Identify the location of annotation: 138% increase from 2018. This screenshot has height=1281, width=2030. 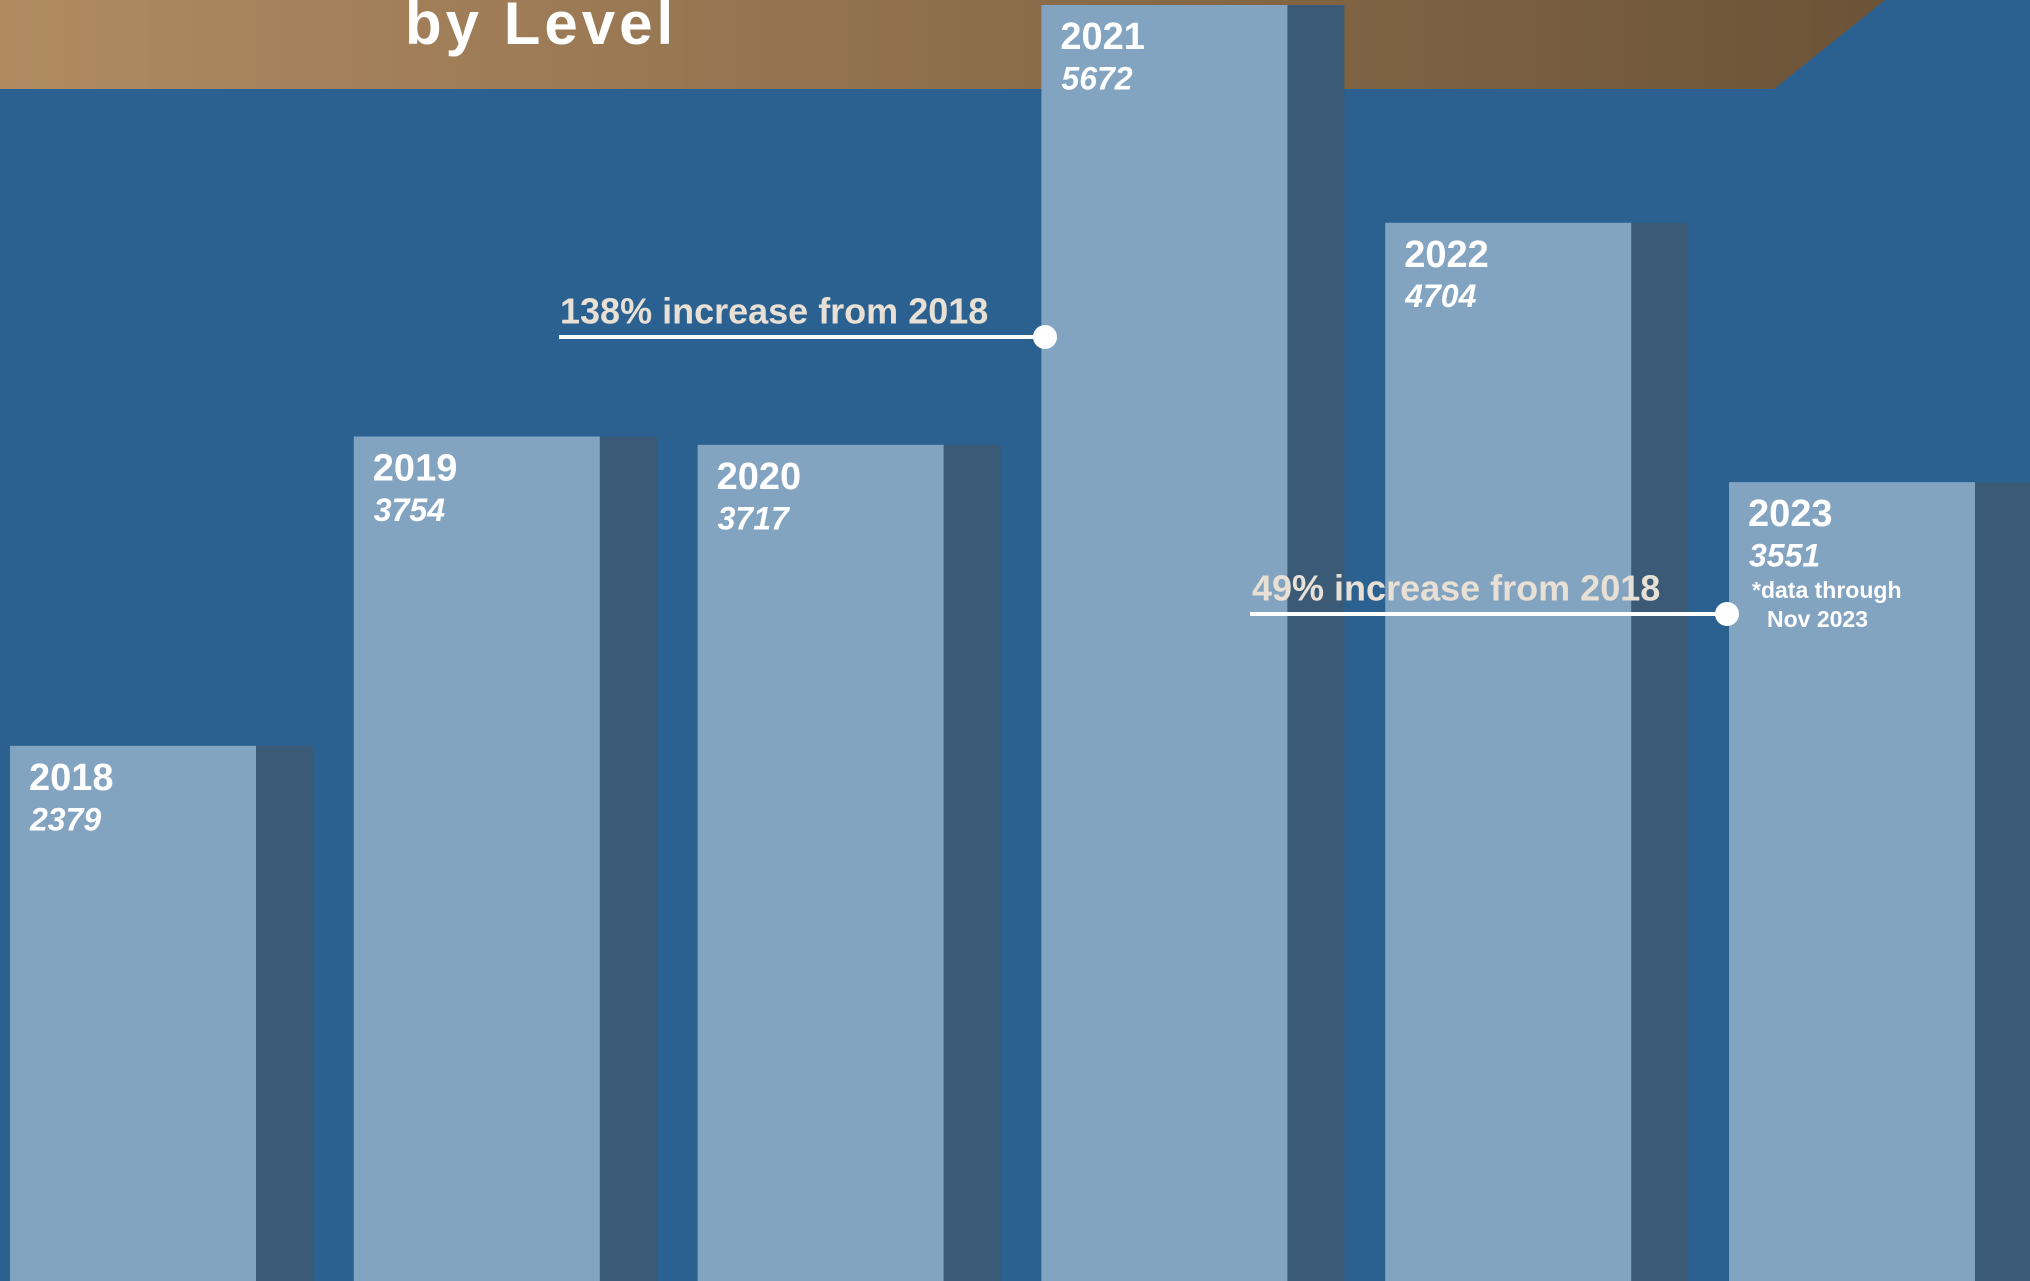
(774, 311).